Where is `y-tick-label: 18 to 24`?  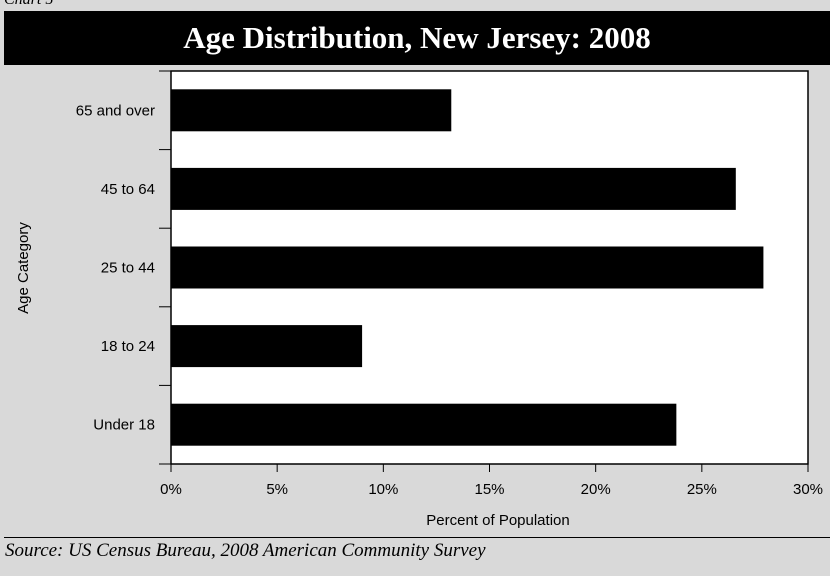
y-tick-label: 18 to 24 is located at coordinates (128, 346).